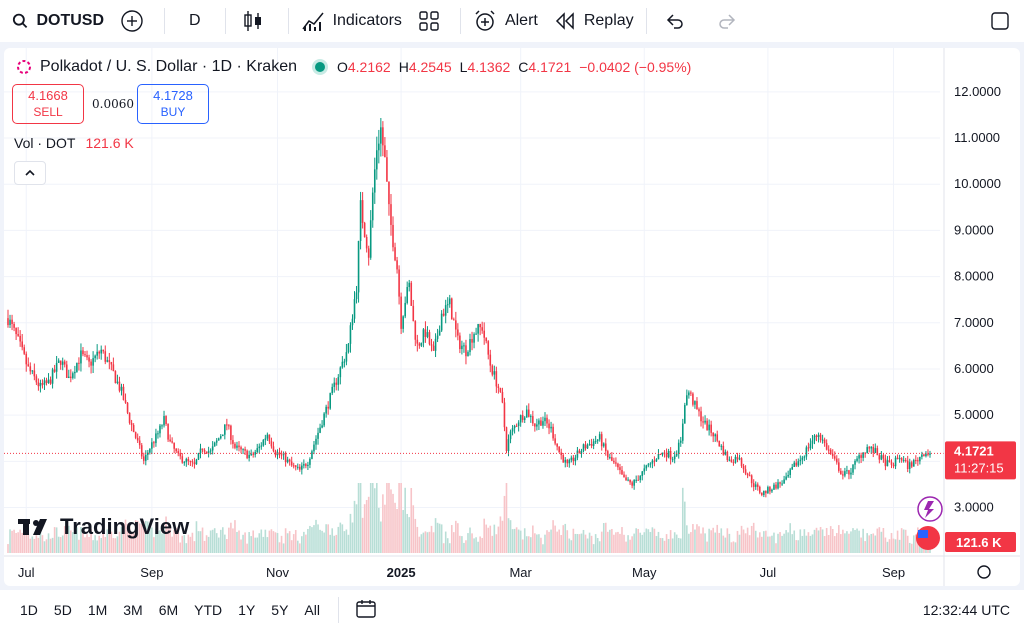 This screenshot has width=1024, height=630. I want to click on sell-button: 4.1668 SELL, so click(48, 104).